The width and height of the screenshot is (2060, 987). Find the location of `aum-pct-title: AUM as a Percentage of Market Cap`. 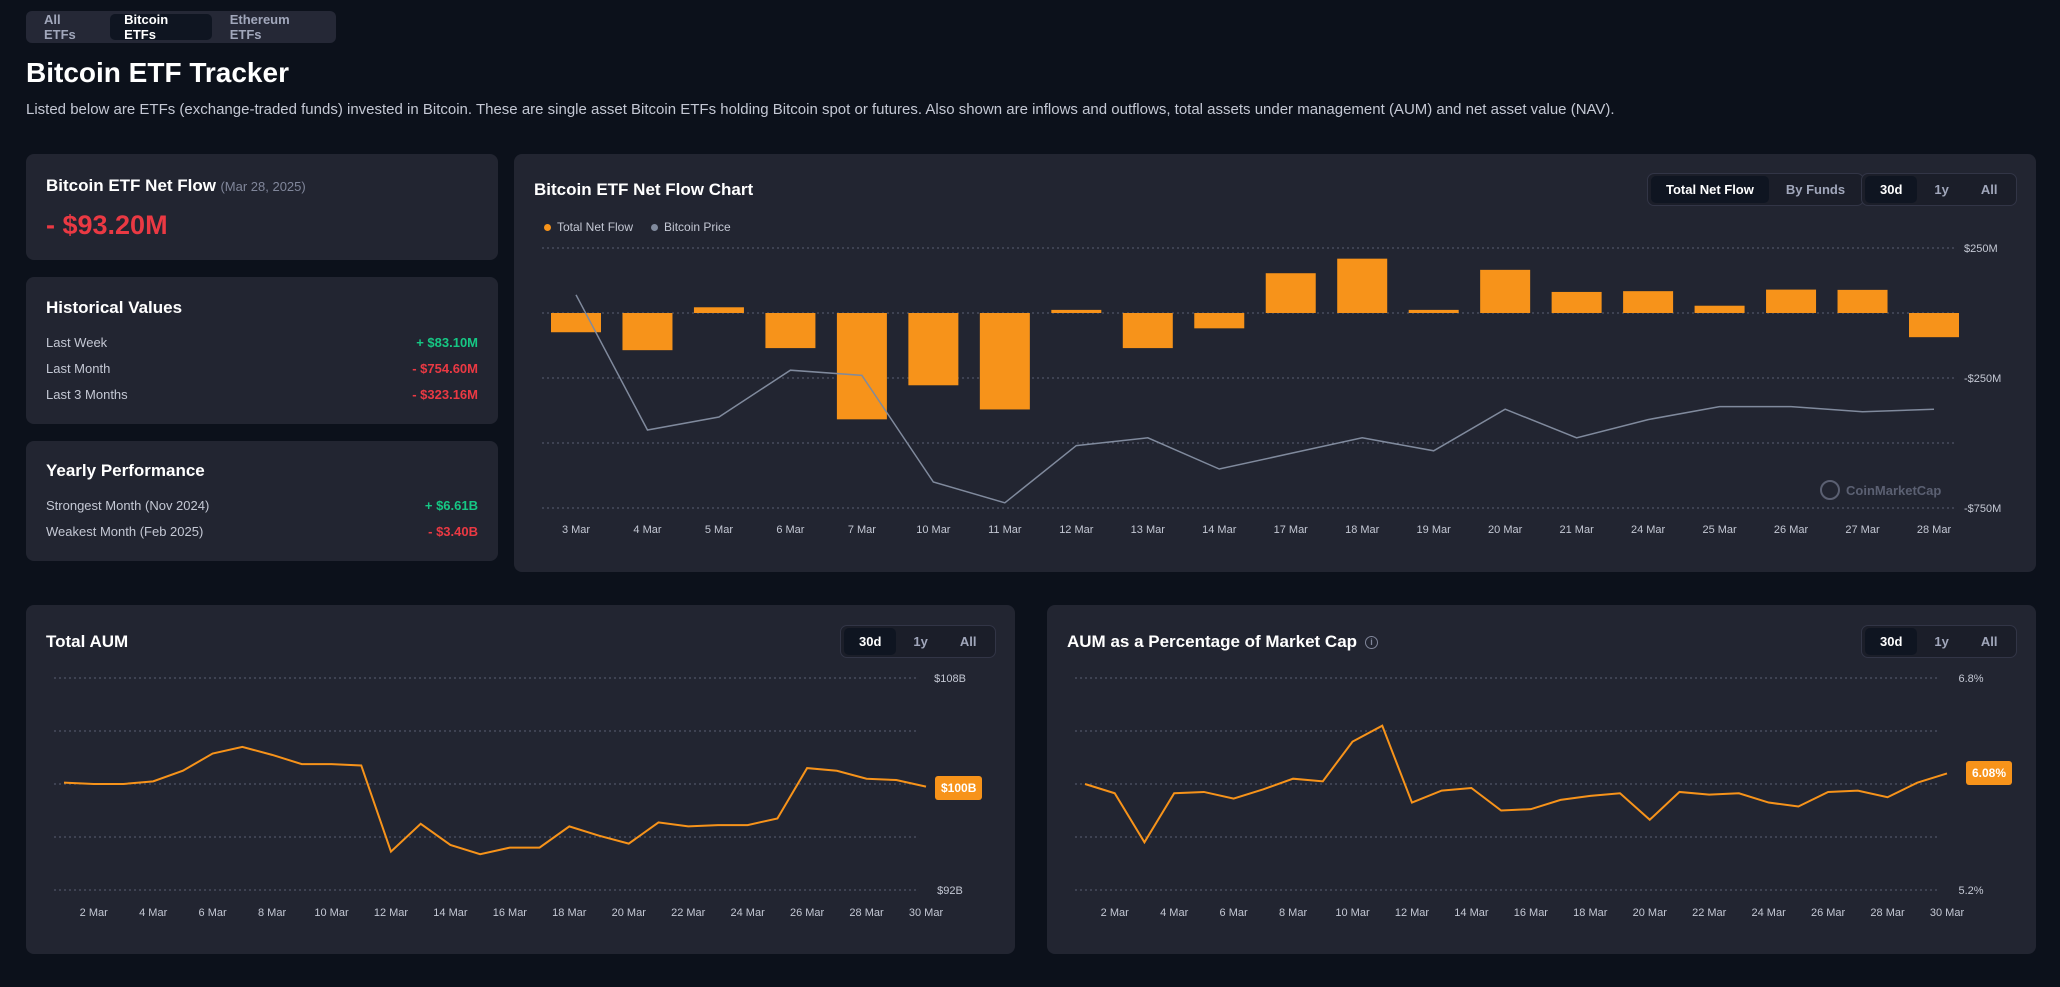

aum-pct-title: AUM as a Percentage of Market Cap is located at coordinates (1212, 641).